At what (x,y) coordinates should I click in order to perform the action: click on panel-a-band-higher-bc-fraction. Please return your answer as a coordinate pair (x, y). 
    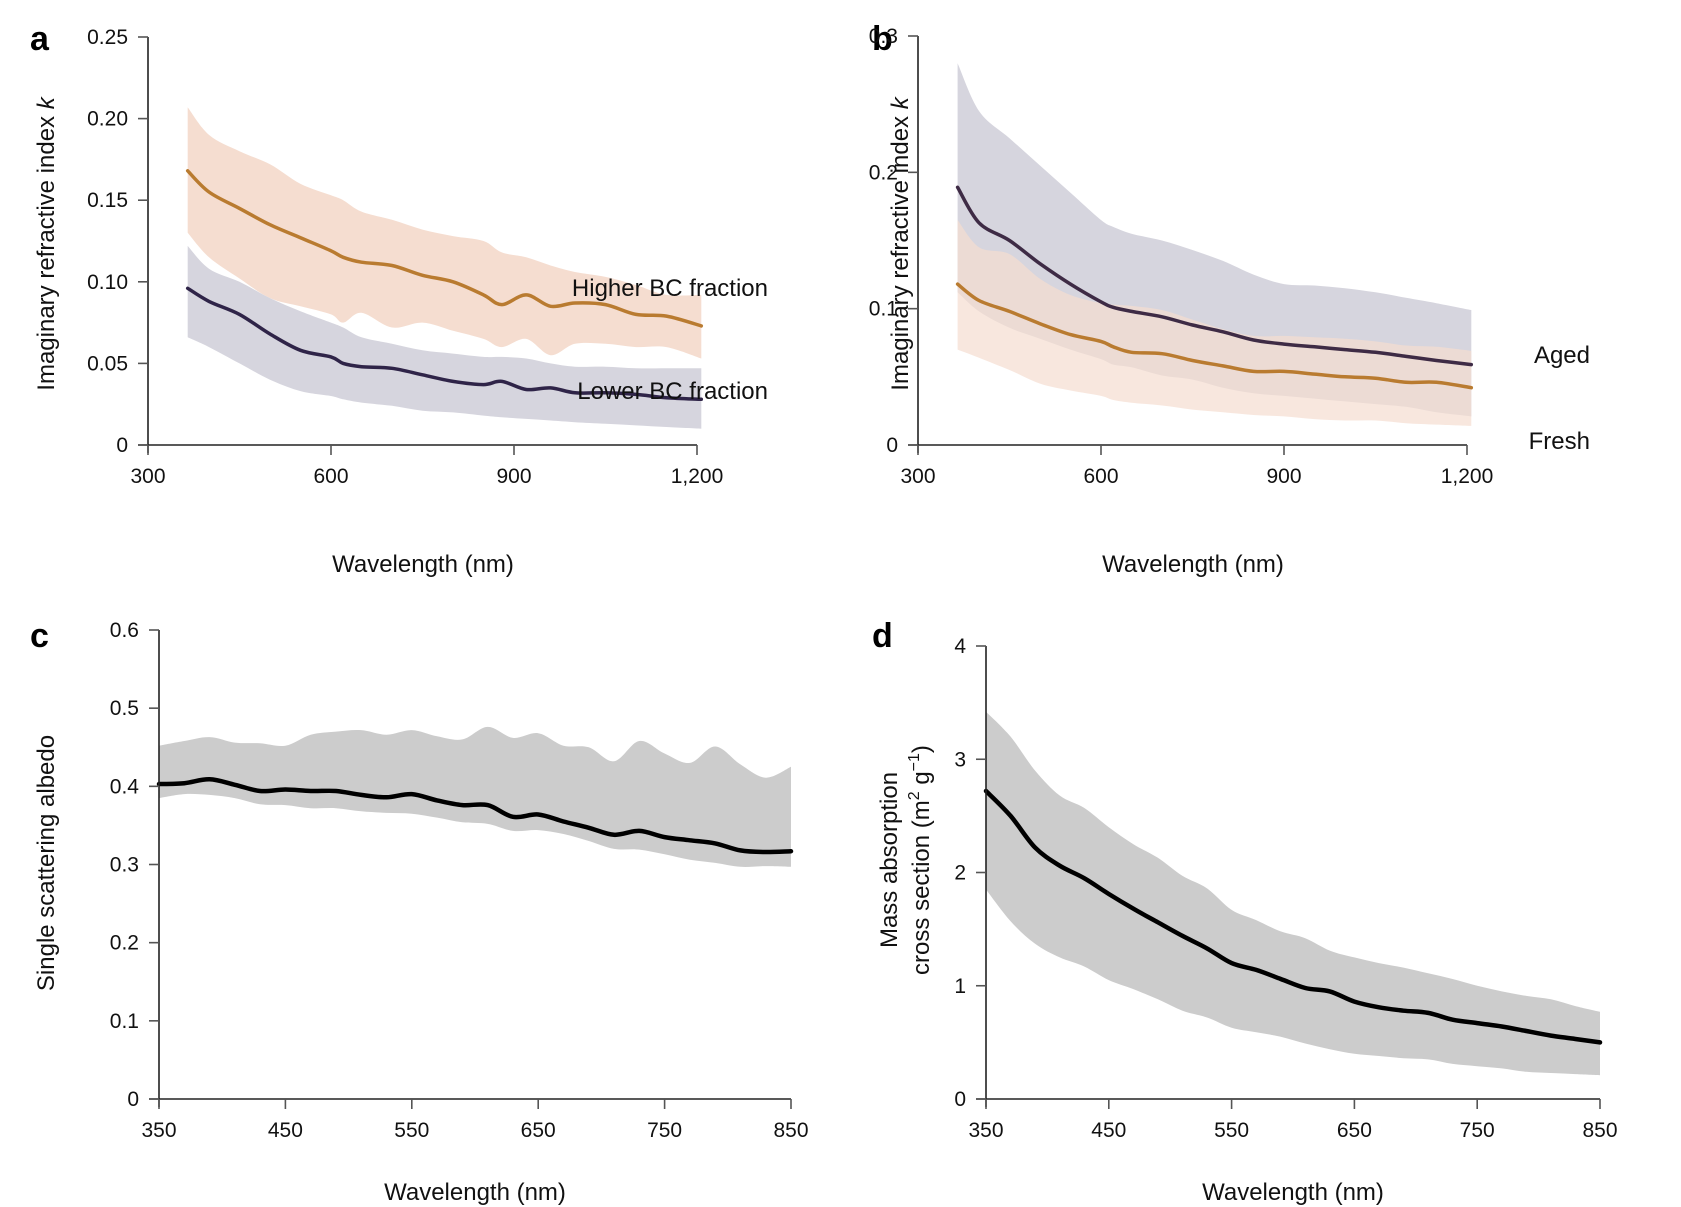
    Looking at the image, I should click on (444, 233).